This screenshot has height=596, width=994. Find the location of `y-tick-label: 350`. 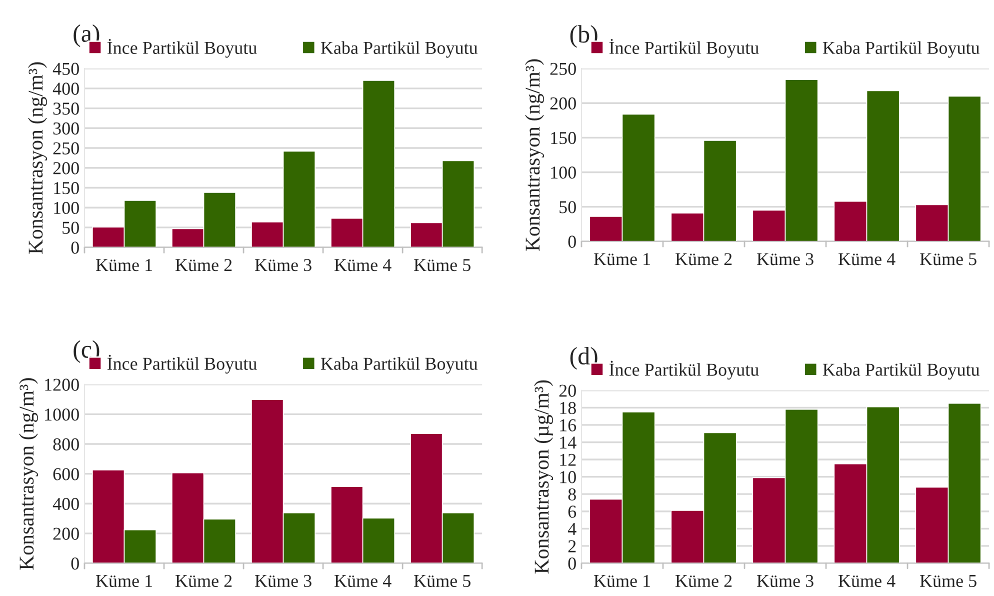

y-tick-label: 350 is located at coordinates (66, 108).